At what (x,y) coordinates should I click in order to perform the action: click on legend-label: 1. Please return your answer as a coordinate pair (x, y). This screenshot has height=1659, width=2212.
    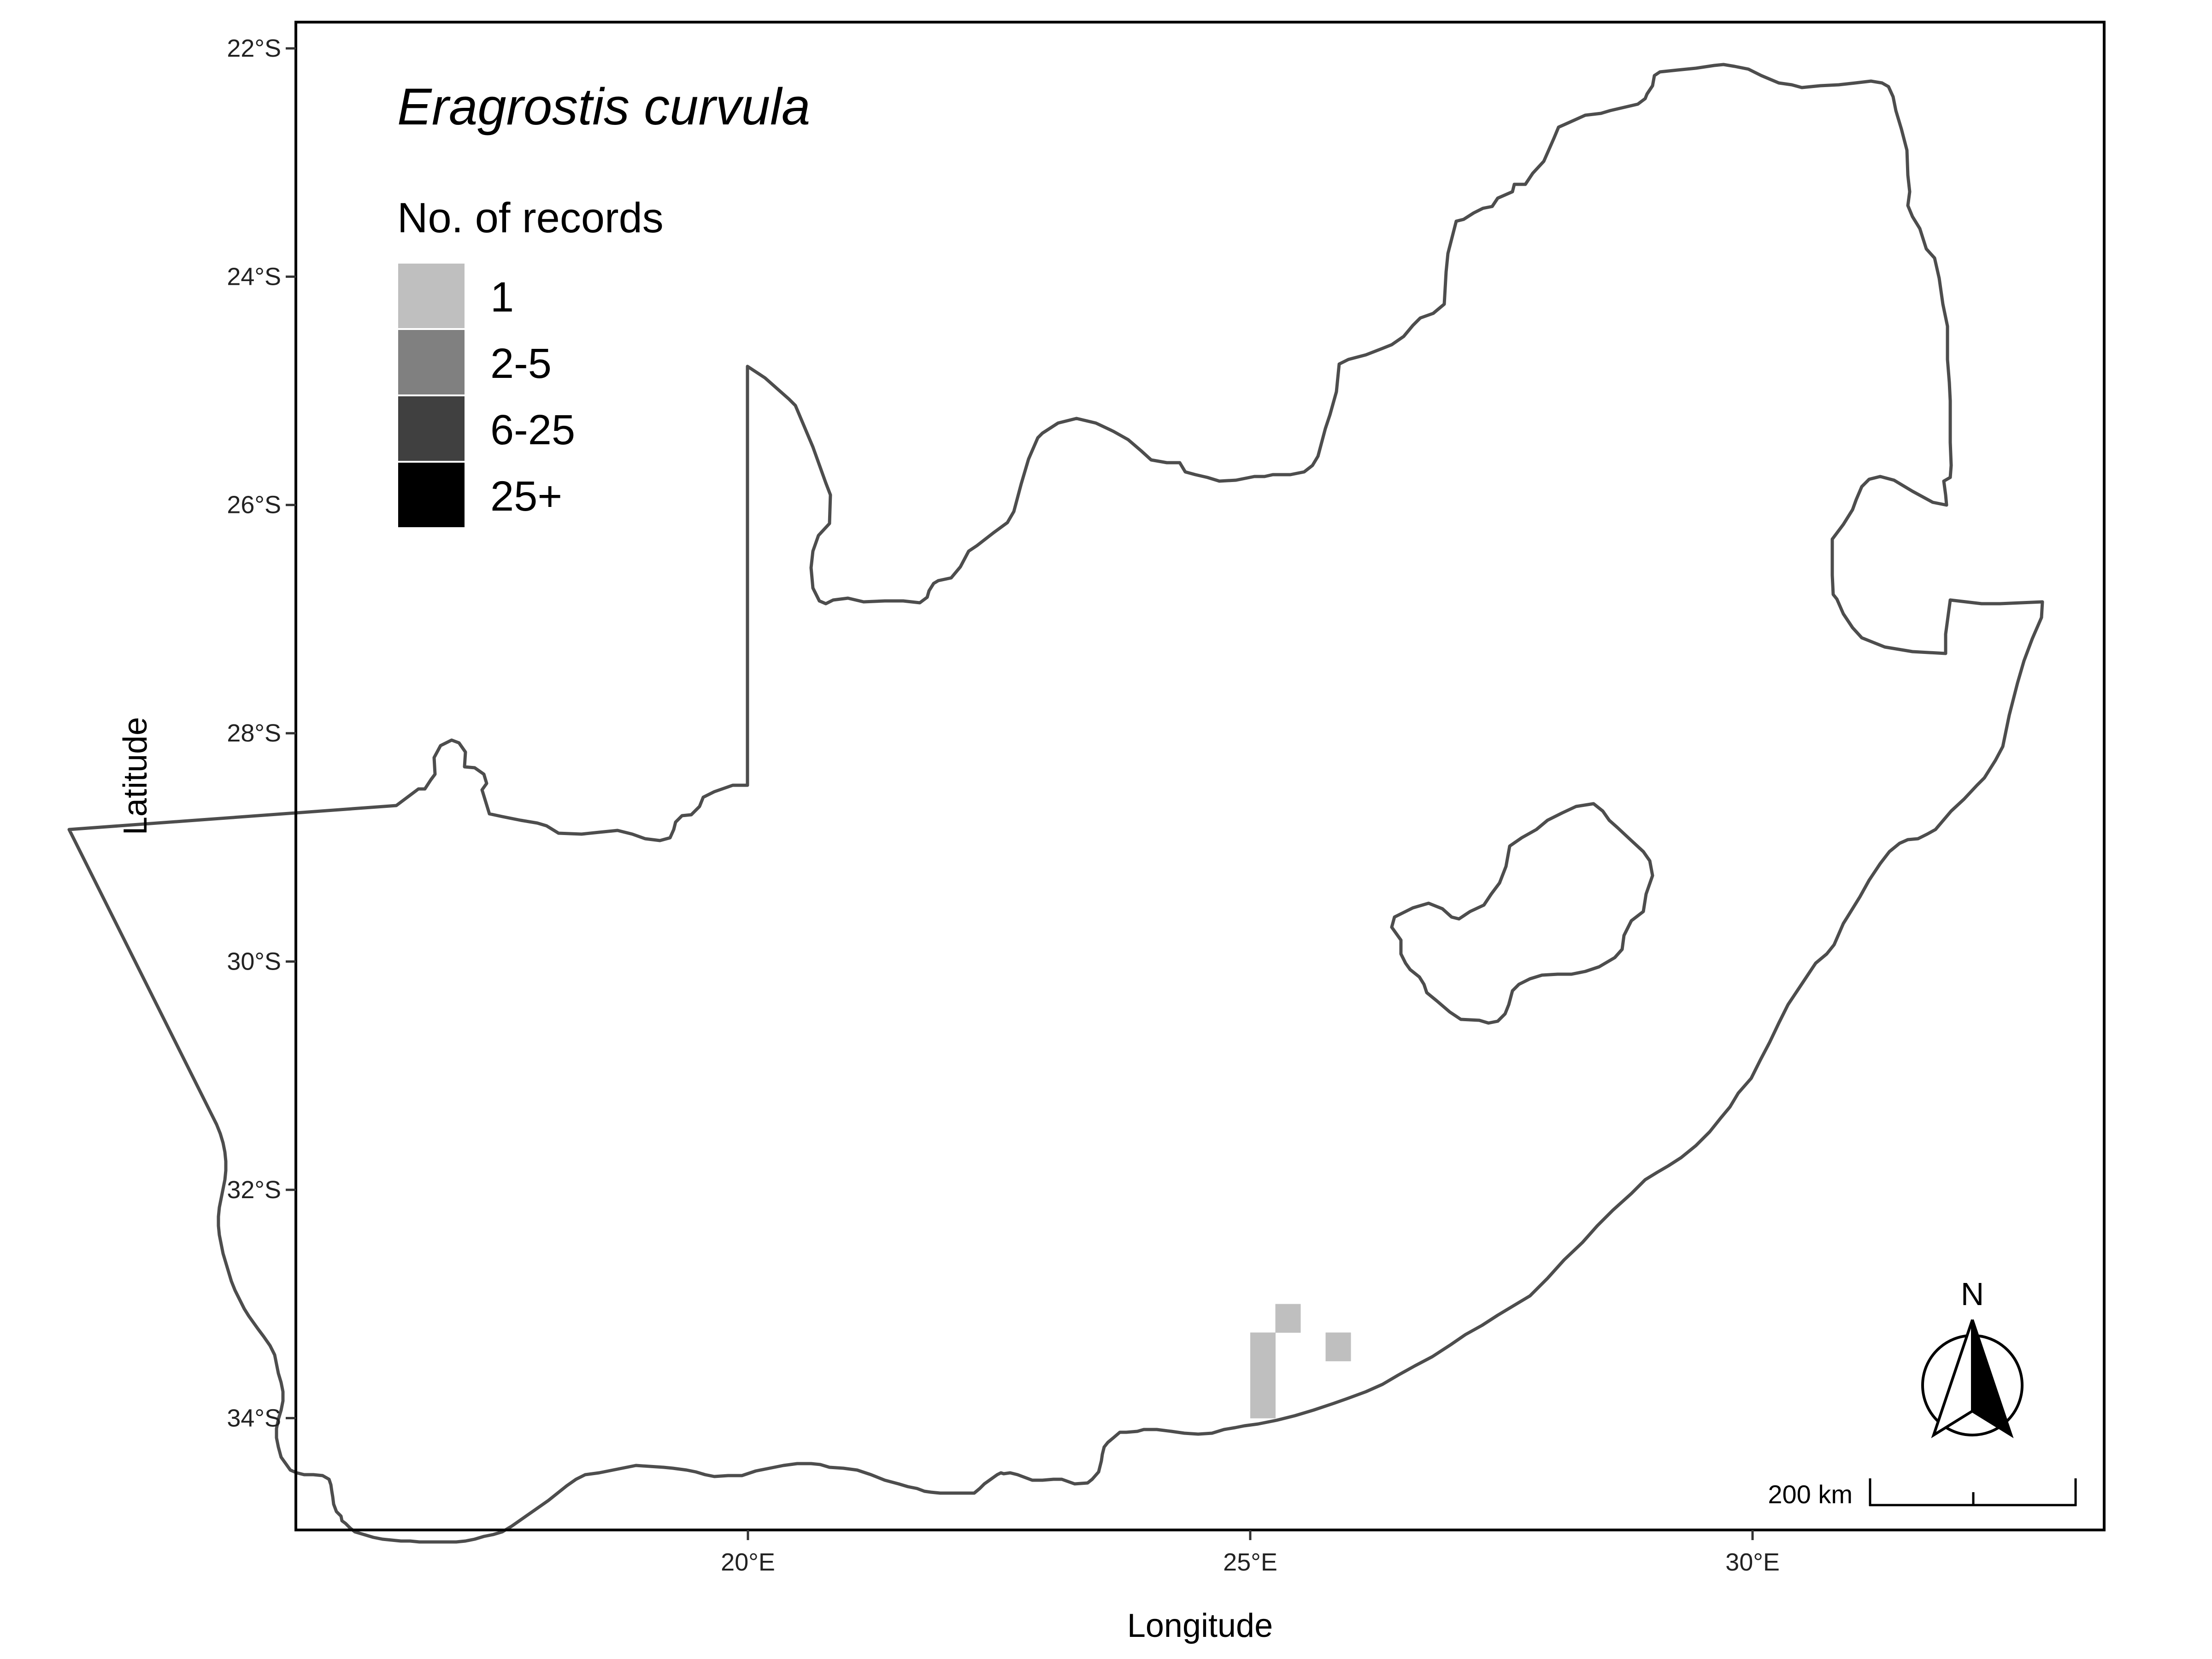
    Looking at the image, I should click on (502, 297).